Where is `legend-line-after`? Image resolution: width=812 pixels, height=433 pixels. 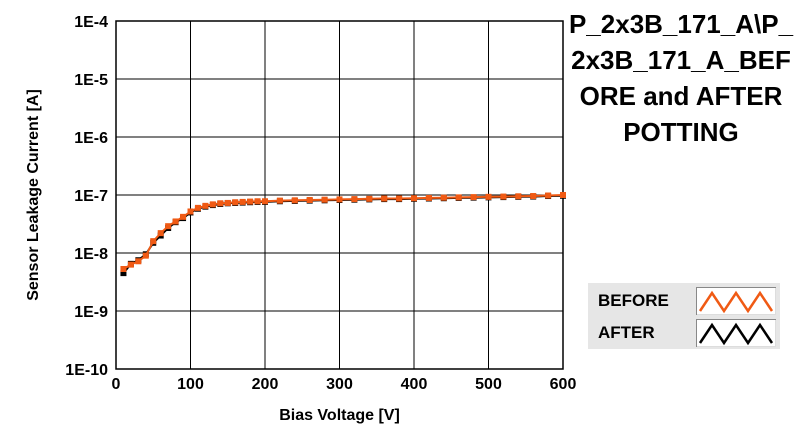 legend-line-after is located at coordinates (736, 334).